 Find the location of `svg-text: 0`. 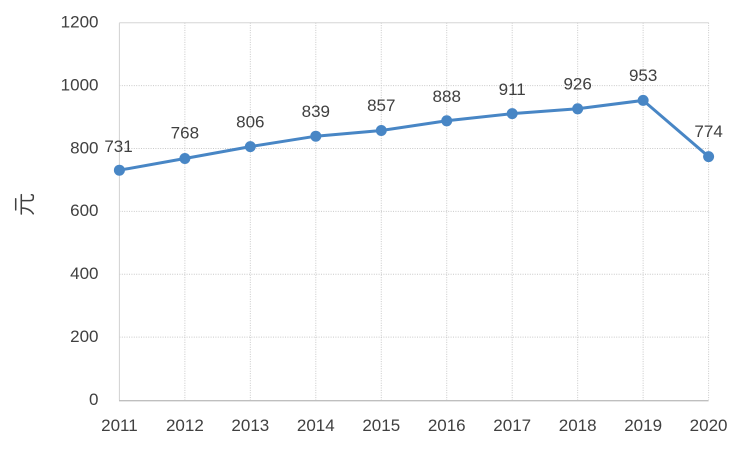

svg-text: 0 is located at coordinates (93, 399).